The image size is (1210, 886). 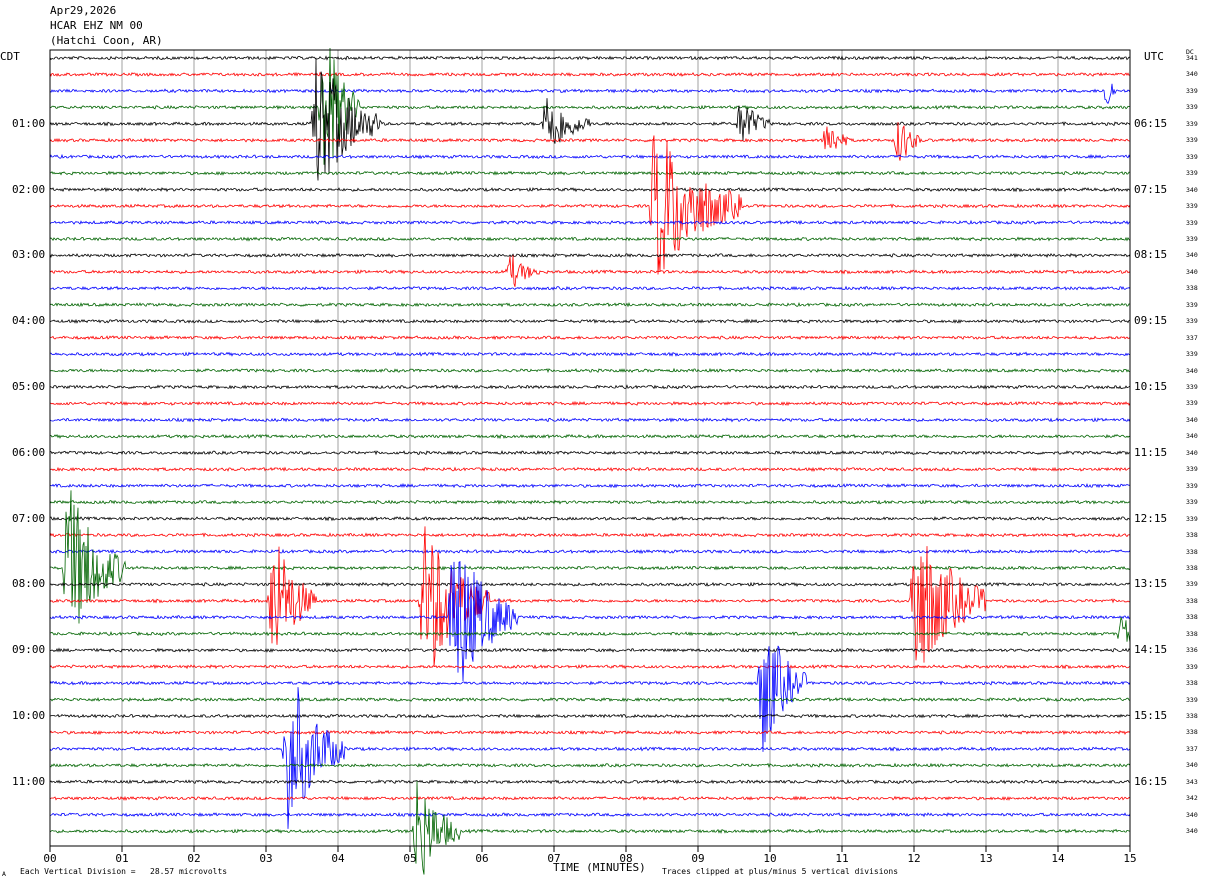 I want to click on left-hour-label: 09:00, so click(x=29, y=650).